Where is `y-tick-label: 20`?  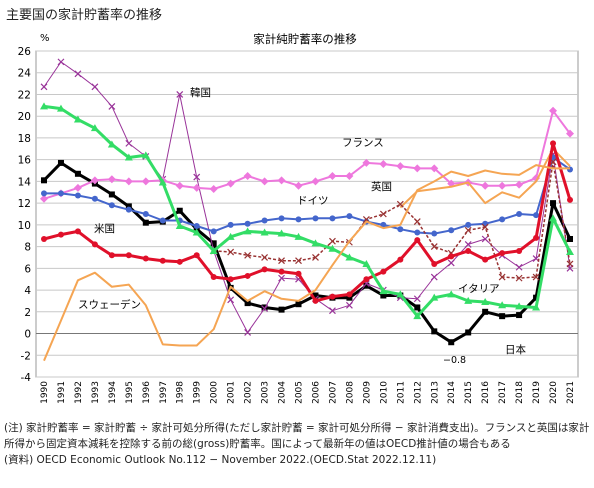 y-tick-label: 20 is located at coordinates (24, 117).